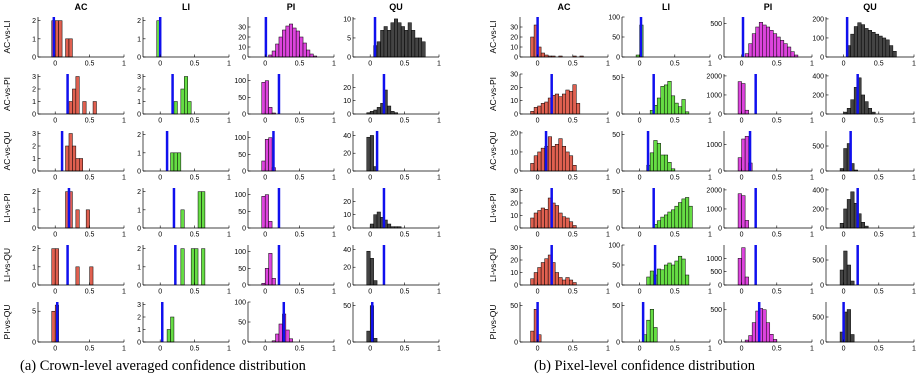  Describe the element at coordinates (34, 77) in the screenshot. I see `y-tick-label: 3` at that location.